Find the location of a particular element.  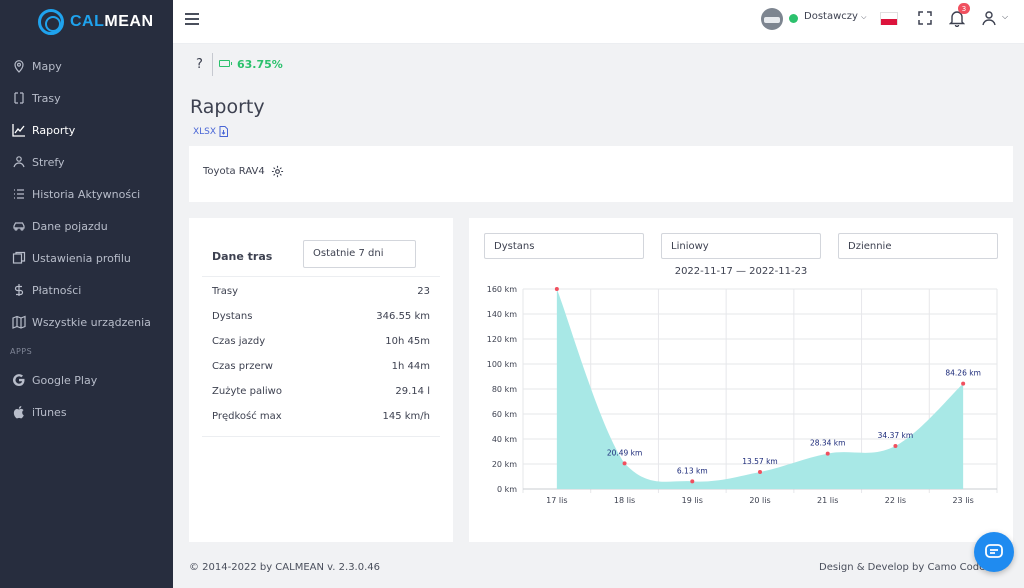

sidebar-item-wszystkie-urzadzenia: Wszystkie urządzenia is located at coordinates (86, 322).